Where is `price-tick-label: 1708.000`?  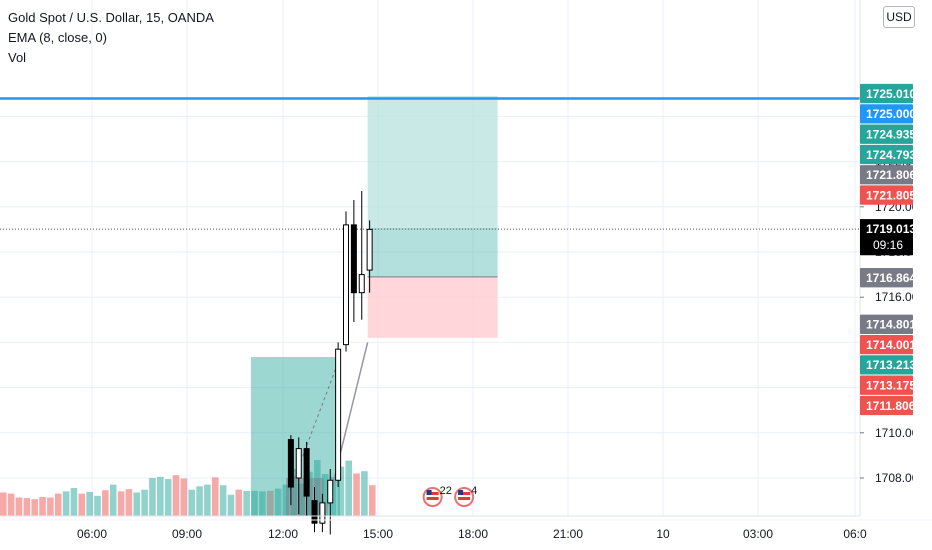
price-tick-label: 1708.000 is located at coordinates (900, 478).